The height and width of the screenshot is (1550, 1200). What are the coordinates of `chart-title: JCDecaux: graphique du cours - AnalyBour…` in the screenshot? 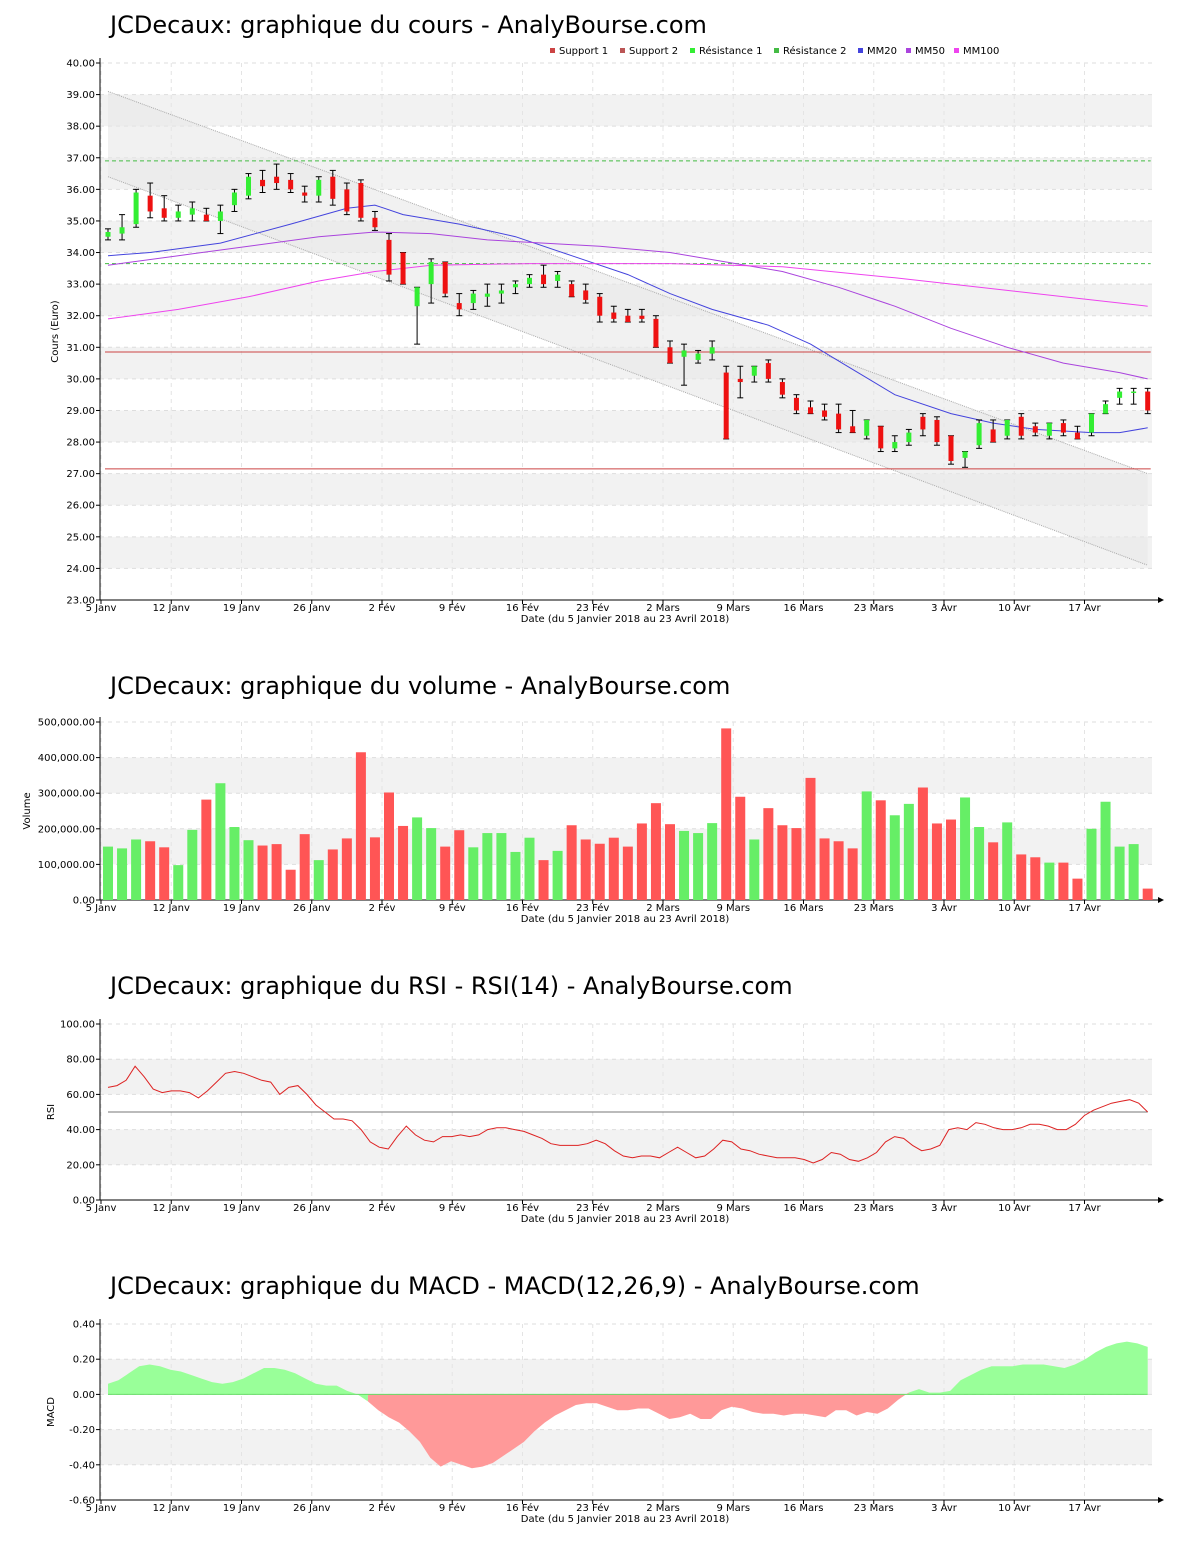 It's located at (407, 25).